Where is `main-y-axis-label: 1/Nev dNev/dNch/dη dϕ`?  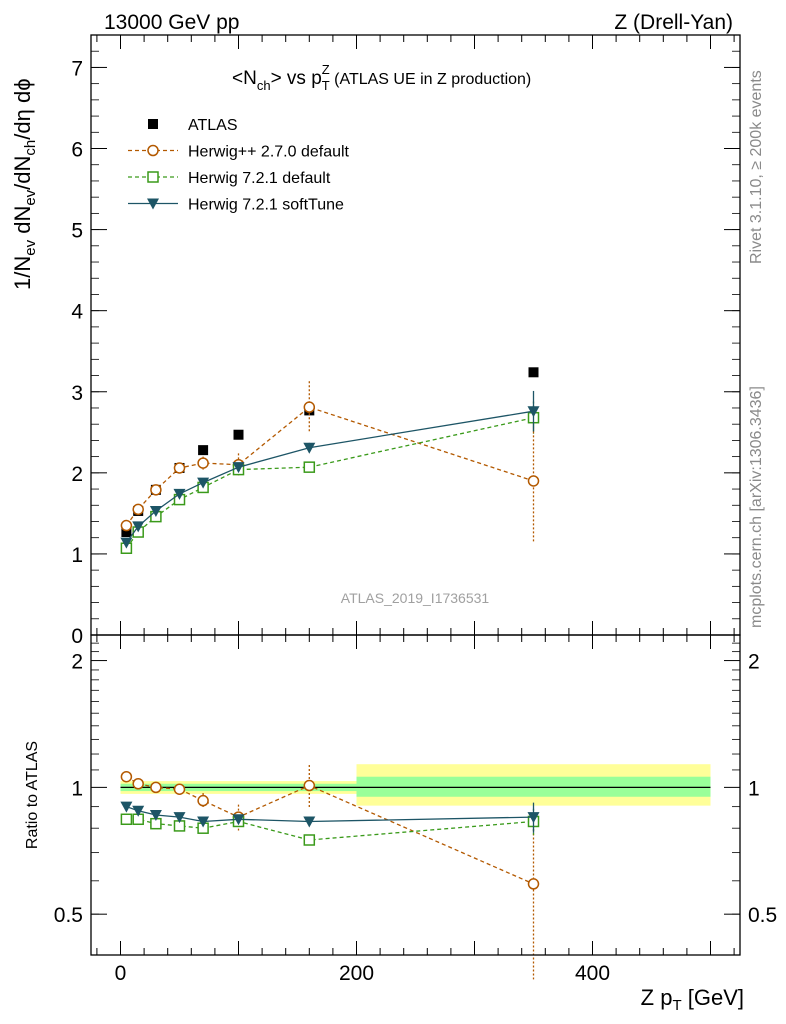
main-y-axis-label: 1/Nev dNev/dNch/dη dϕ is located at coordinates (24, 184).